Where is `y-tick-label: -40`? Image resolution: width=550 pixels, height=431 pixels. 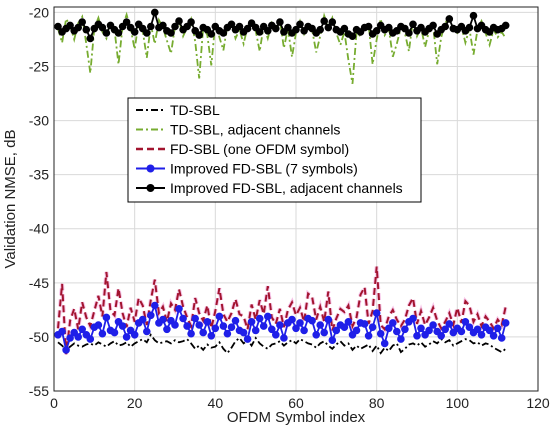
y-tick-label: -40 is located at coordinates (39, 229).